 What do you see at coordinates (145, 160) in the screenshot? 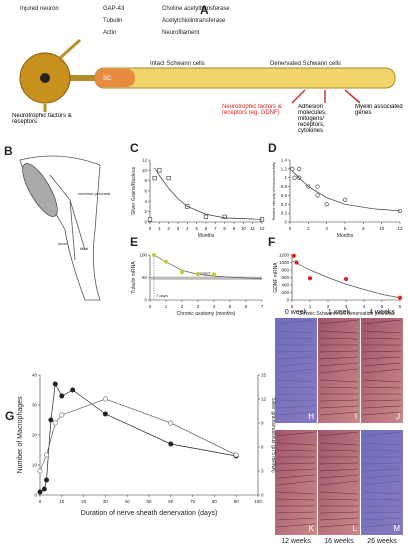
I see `y-tick-label: 12` at bounding box center [145, 160].